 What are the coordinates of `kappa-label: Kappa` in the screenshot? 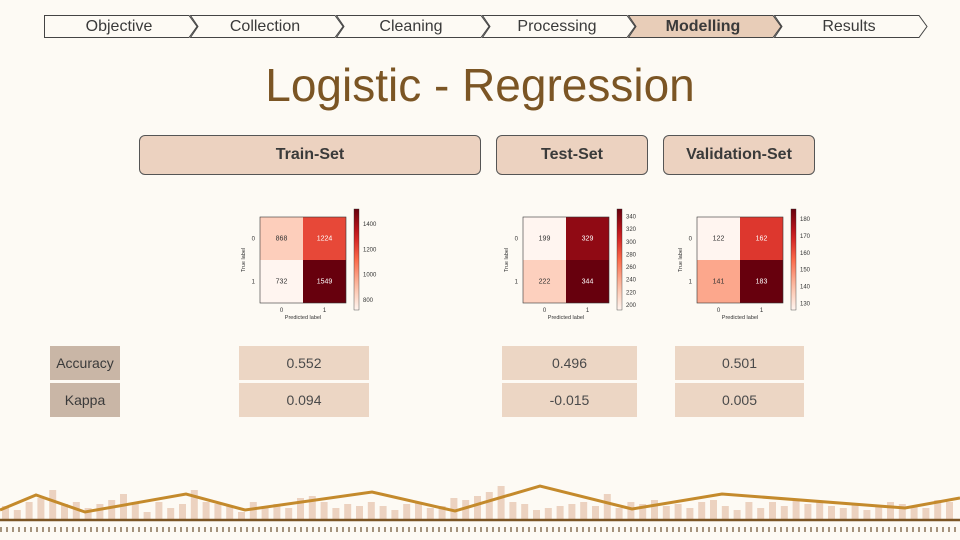 It's located at (85, 400).